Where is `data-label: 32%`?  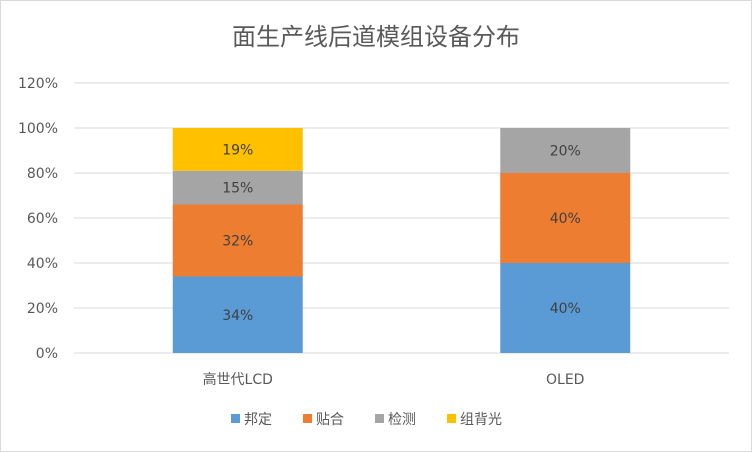
data-label: 32% is located at coordinates (237, 242).